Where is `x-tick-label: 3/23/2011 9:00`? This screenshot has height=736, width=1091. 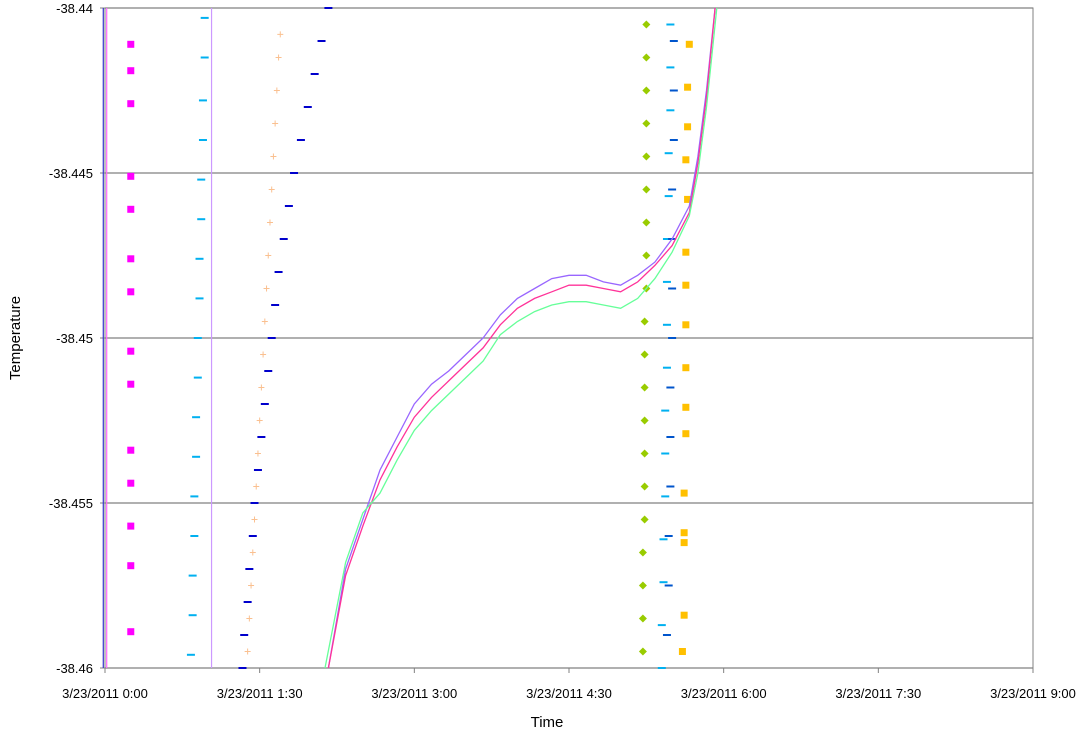 x-tick-label: 3/23/2011 9:00 is located at coordinates (1033, 693).